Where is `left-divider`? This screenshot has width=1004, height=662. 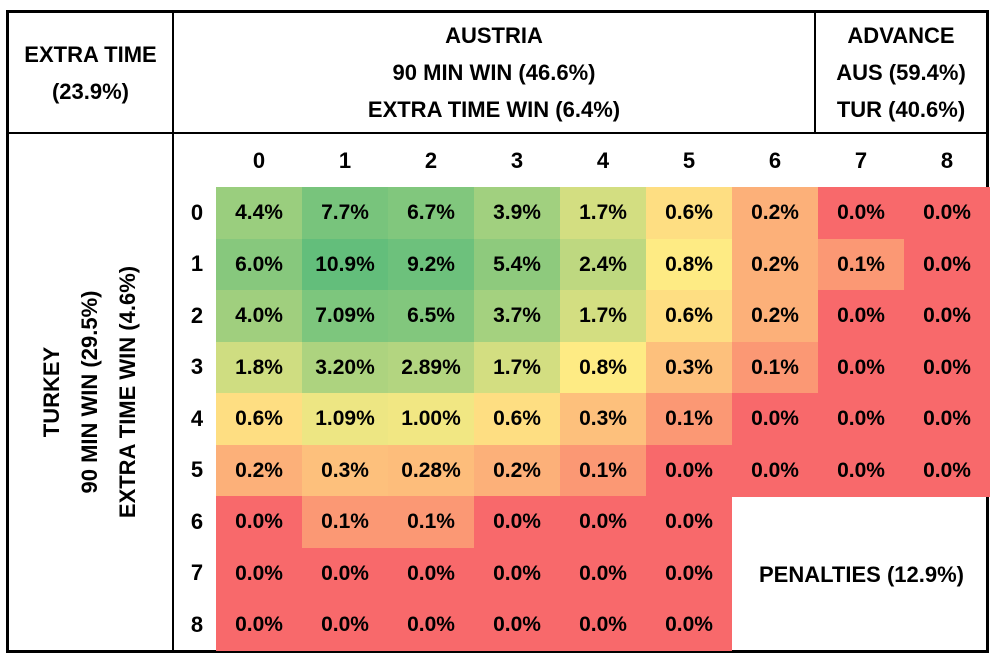 left-divider is located at coordinates (173, 332).